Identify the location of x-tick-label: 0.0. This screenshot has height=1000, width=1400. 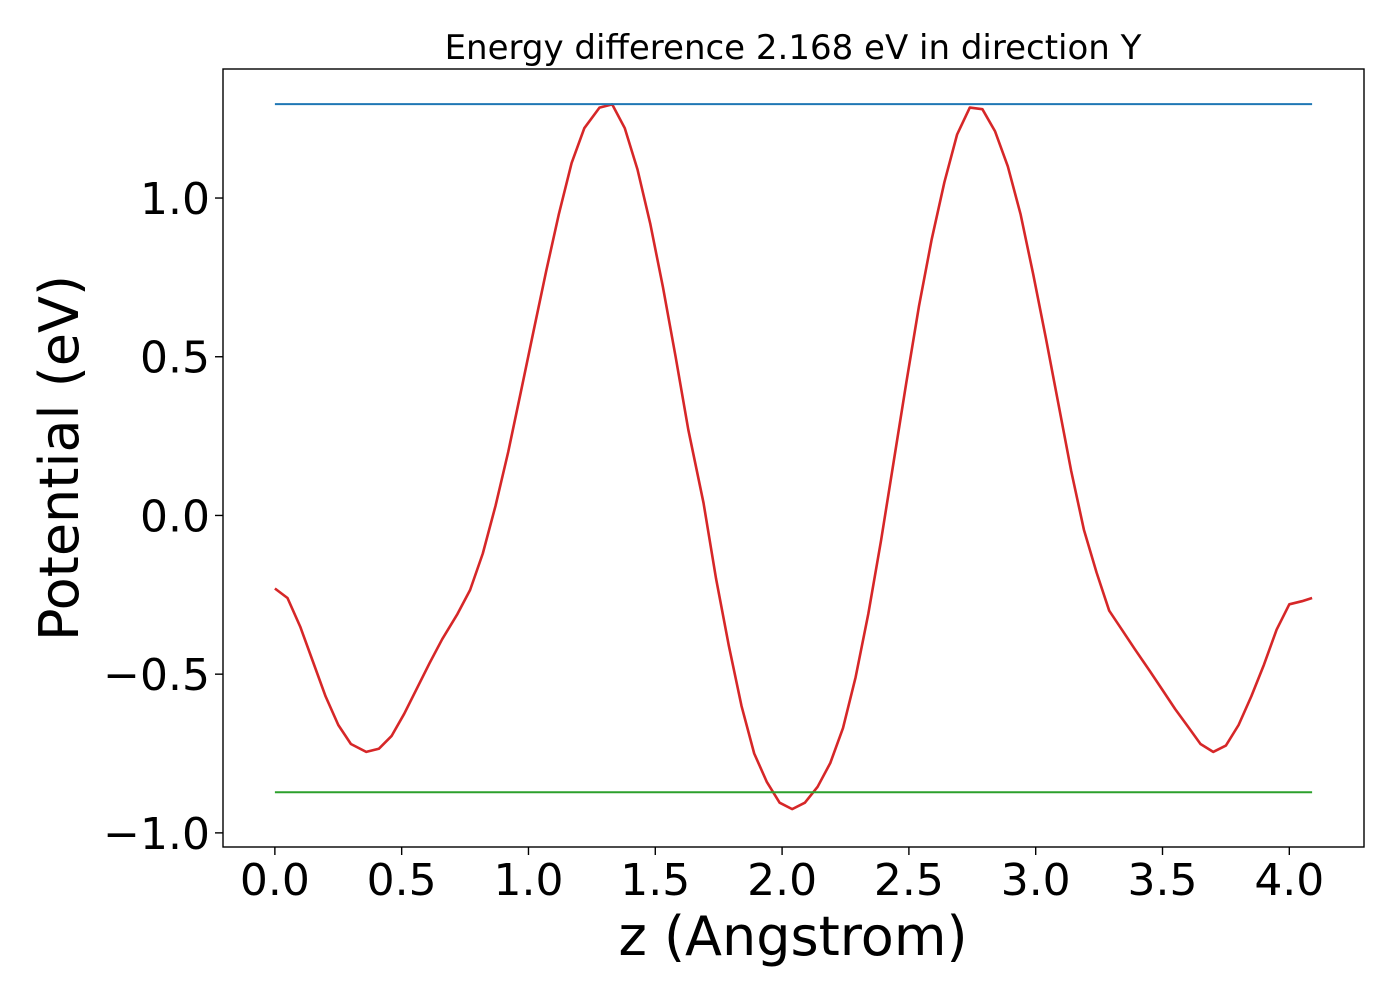
(275, 880).